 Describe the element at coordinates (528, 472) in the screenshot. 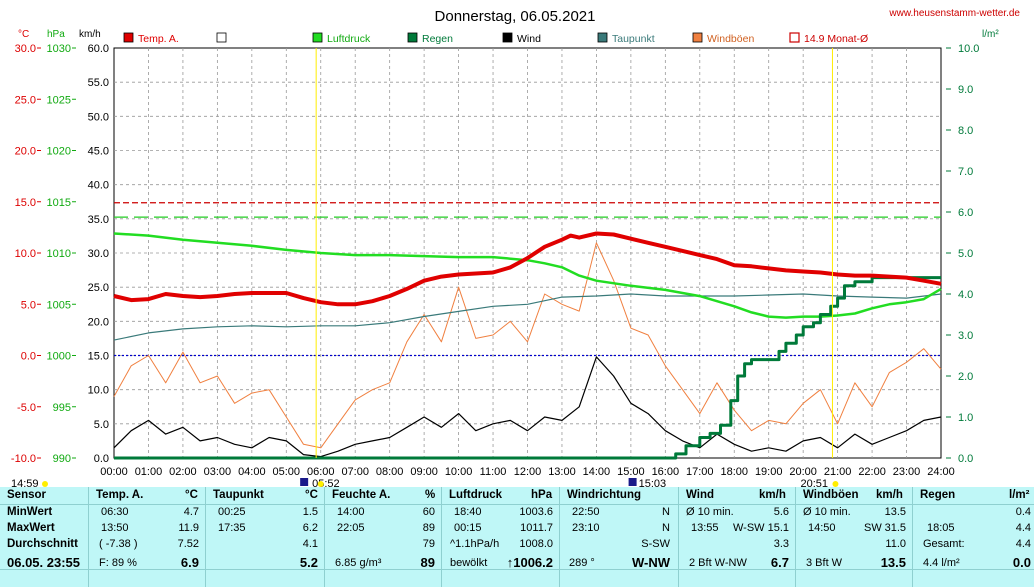

I see `x-tick-label: 12:00` at that location.